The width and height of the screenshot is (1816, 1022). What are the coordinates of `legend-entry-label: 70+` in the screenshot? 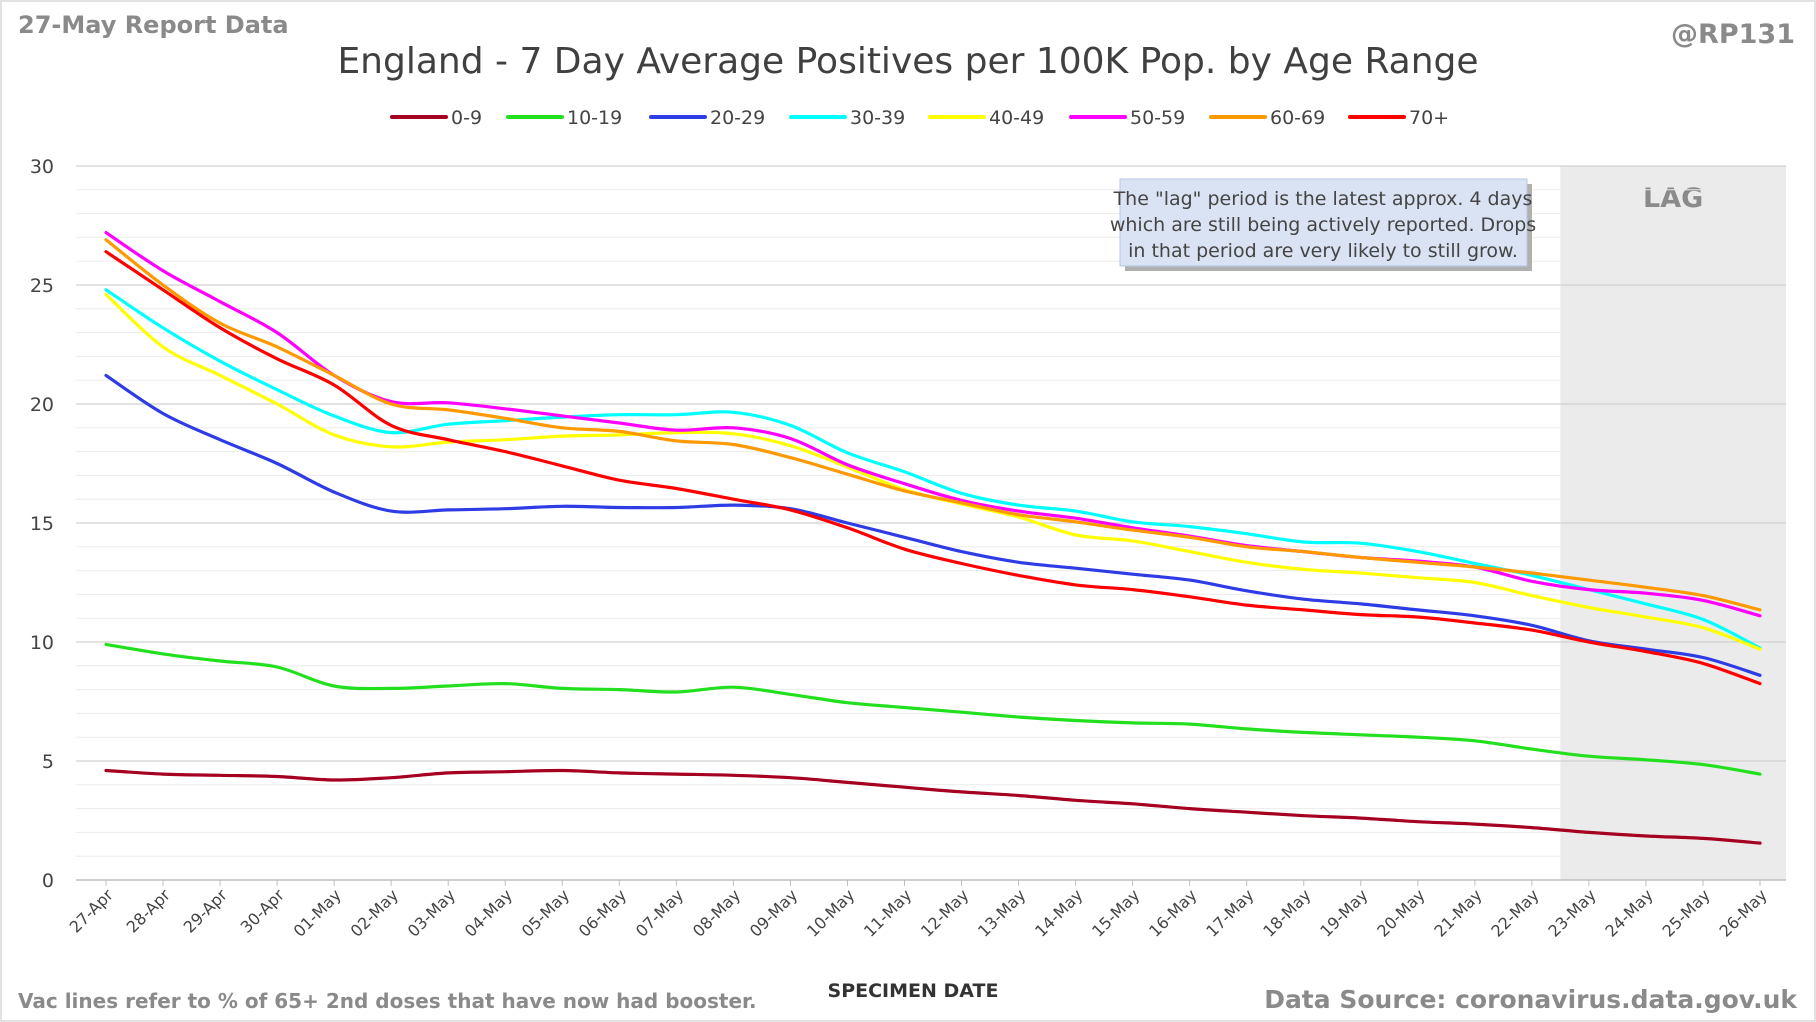 It's located at (1429, 118).